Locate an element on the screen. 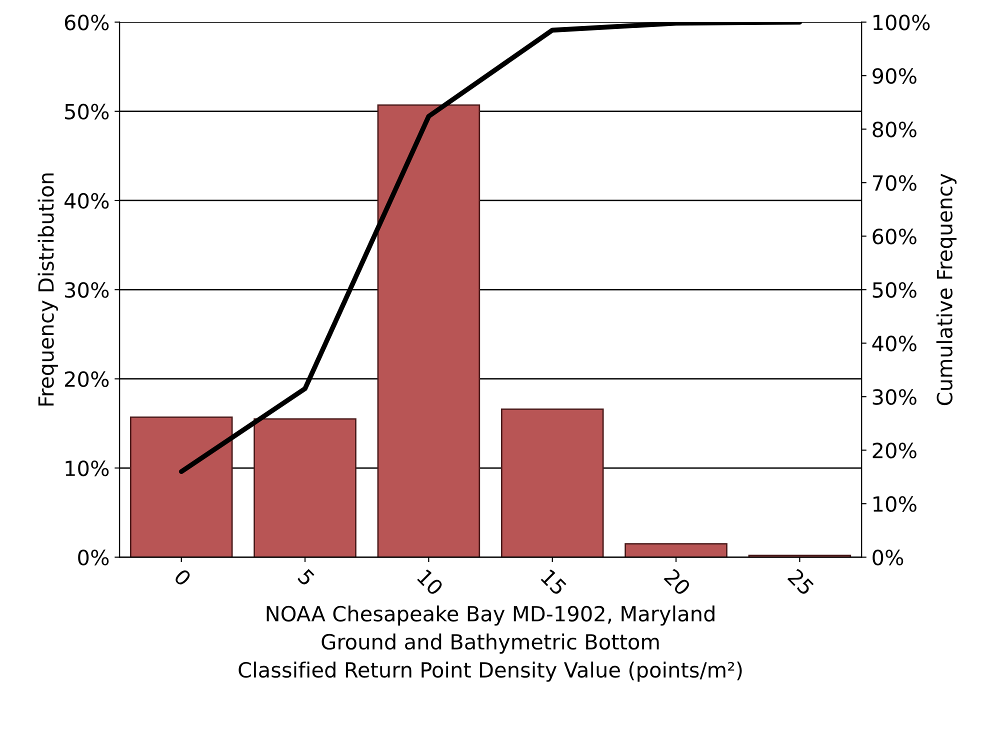 The image size is (996, 738). x-tick-label: 5 is located at coordinates (306, 577).